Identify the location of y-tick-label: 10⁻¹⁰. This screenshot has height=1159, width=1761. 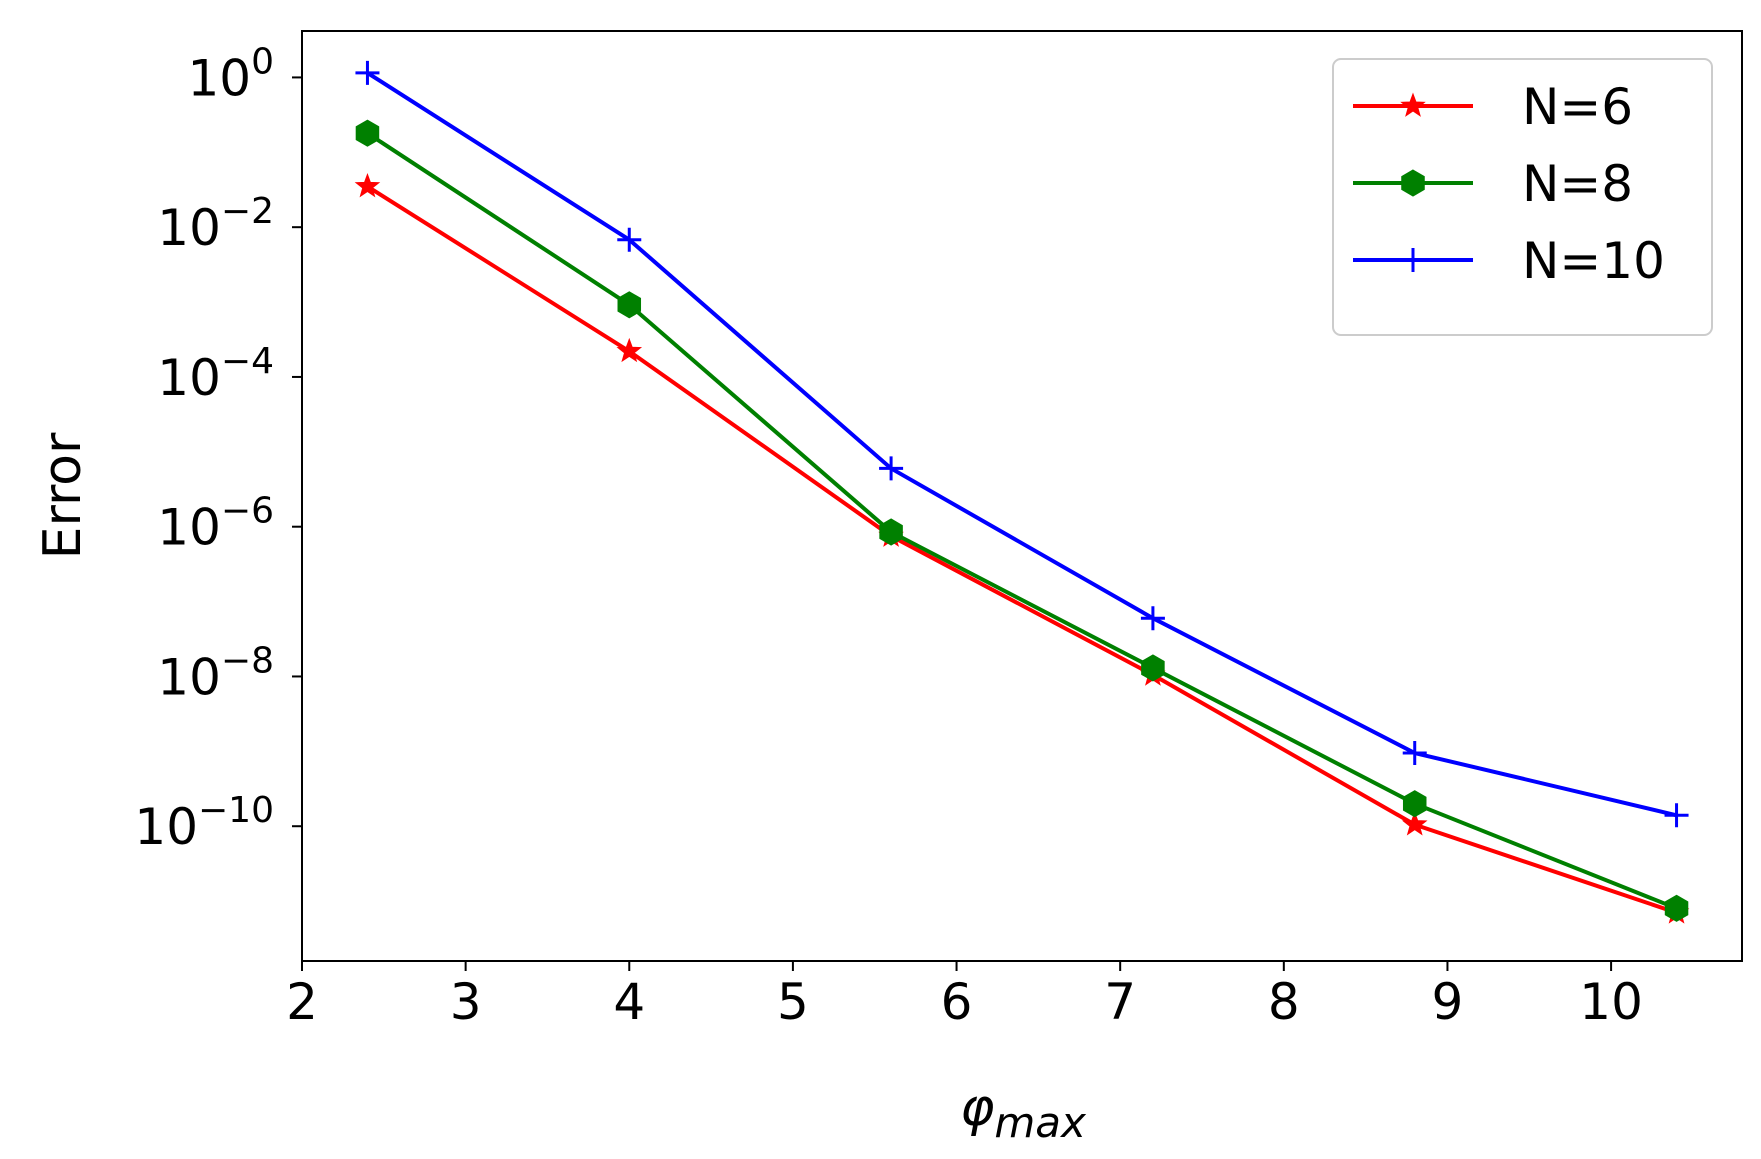
(204, 823).